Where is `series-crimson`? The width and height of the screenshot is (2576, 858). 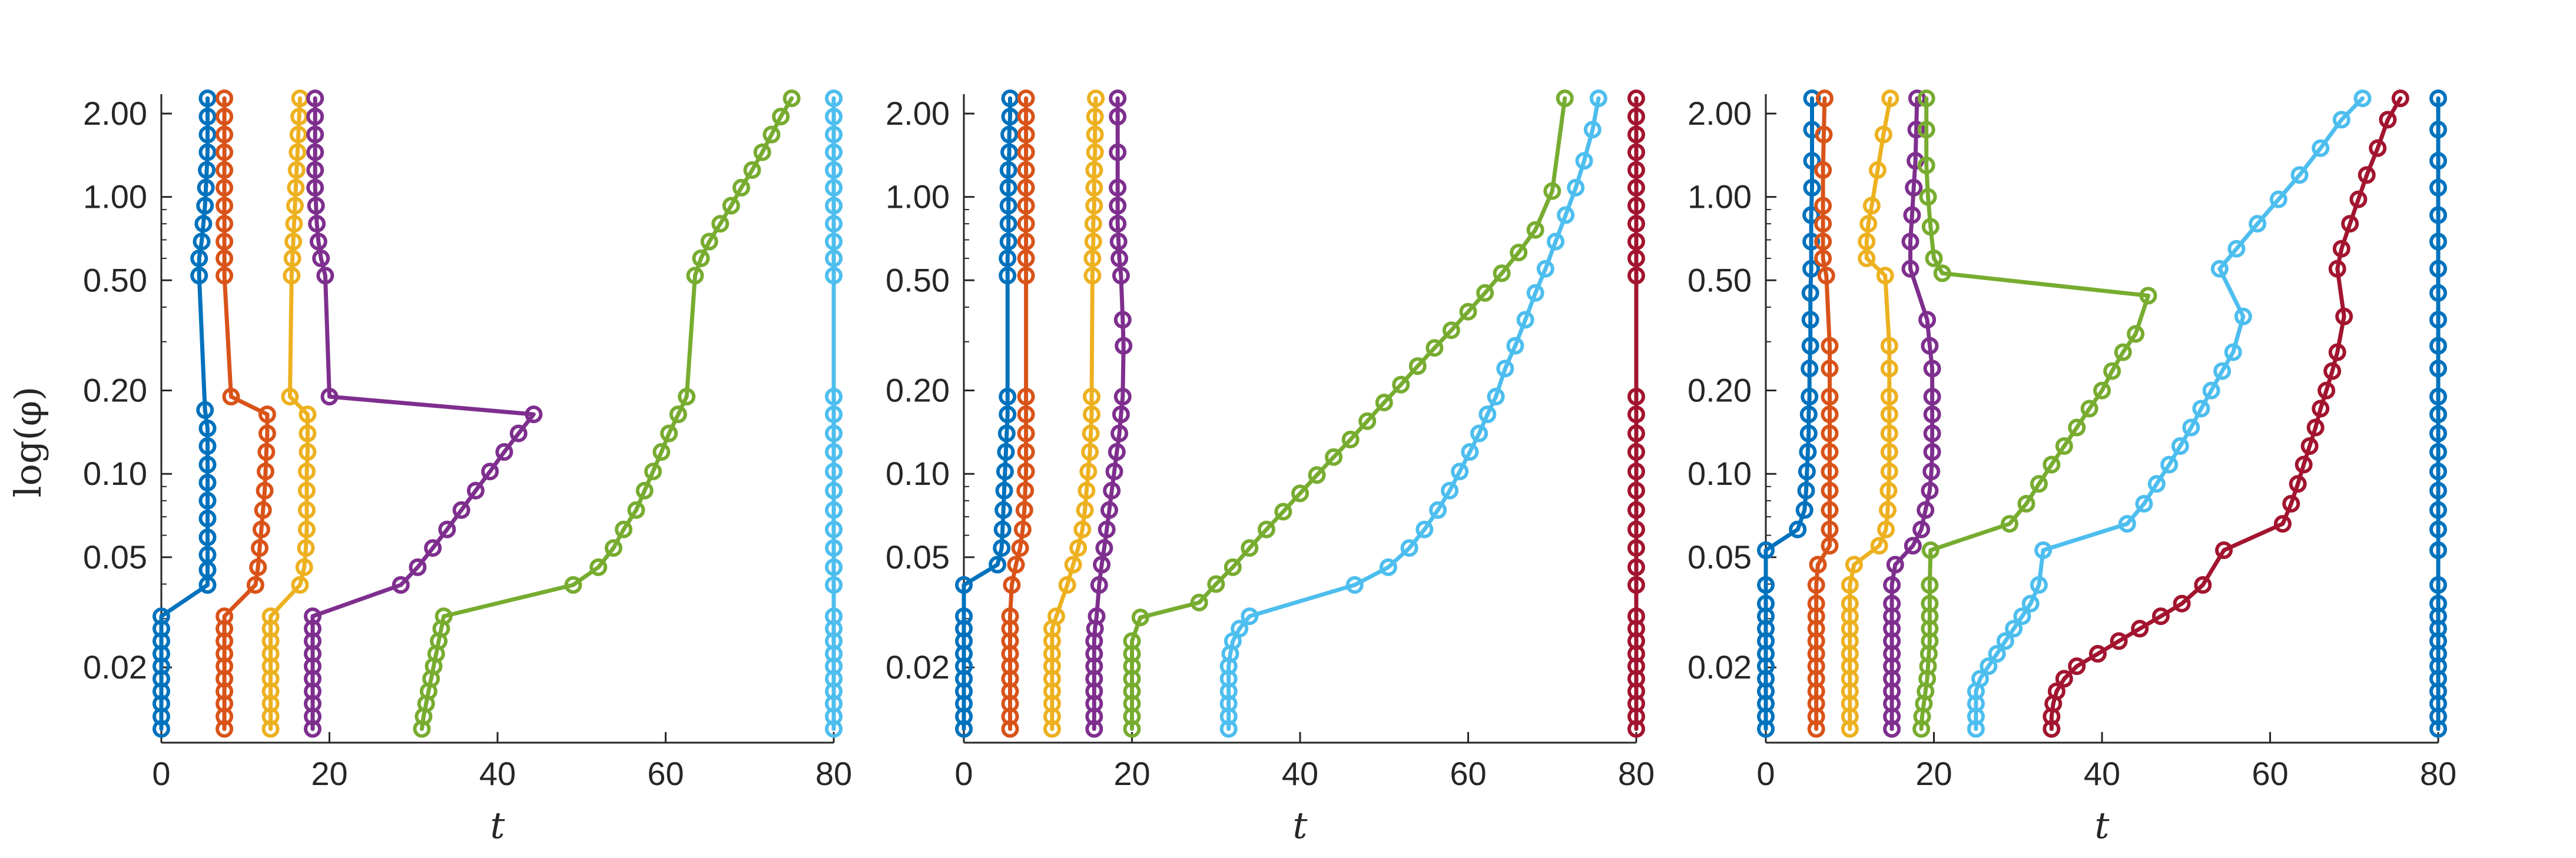 series-crimson is located at coordinates (1636, 413).